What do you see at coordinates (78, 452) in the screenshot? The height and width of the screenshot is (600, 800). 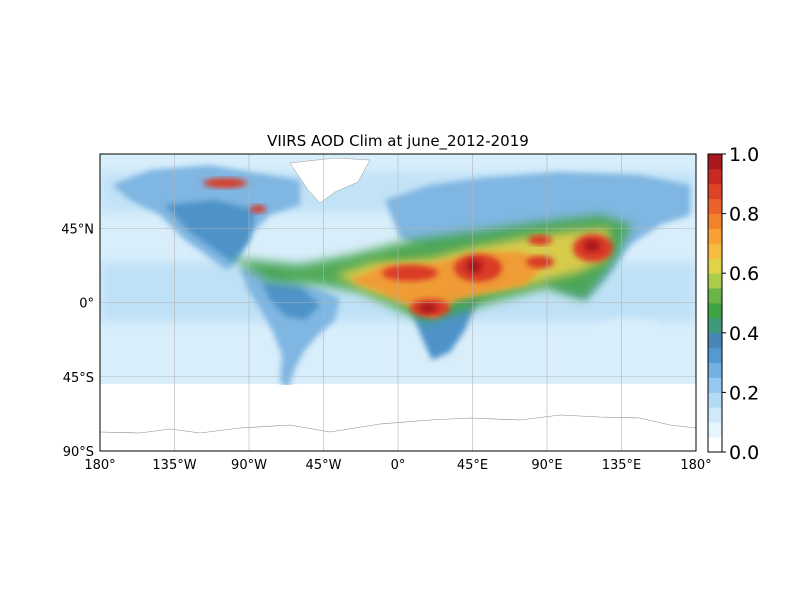 I see `y-tick-label: 90°S` at bounding box center [78, 452].